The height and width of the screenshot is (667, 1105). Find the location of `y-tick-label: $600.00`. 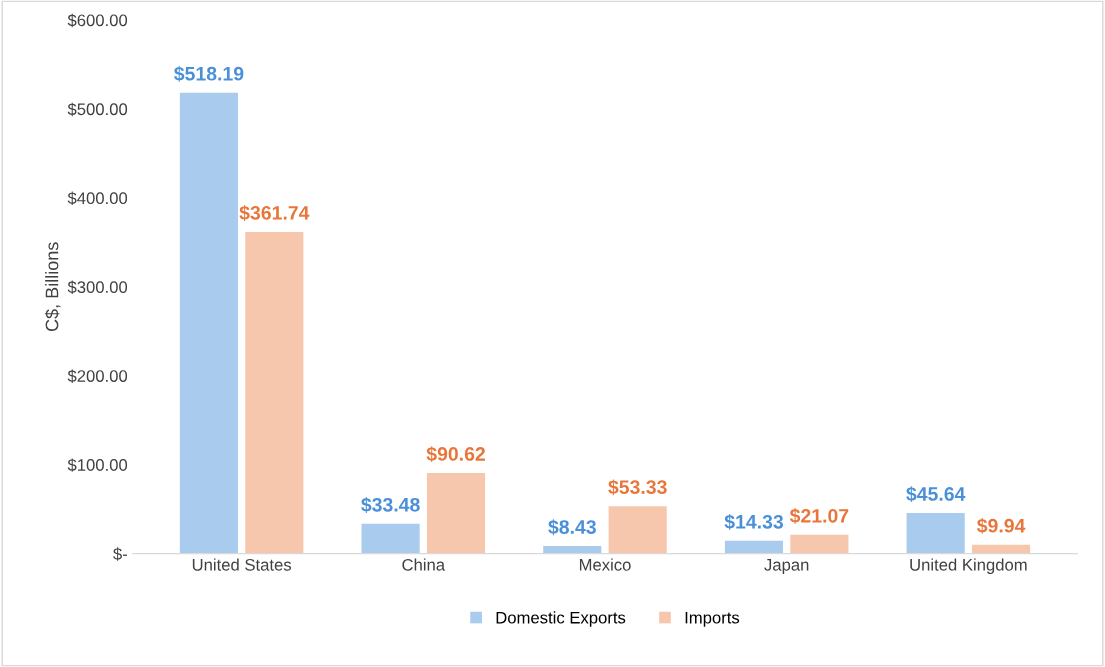

y-tick-label: $600.00 is located at coordinates (97, 20).